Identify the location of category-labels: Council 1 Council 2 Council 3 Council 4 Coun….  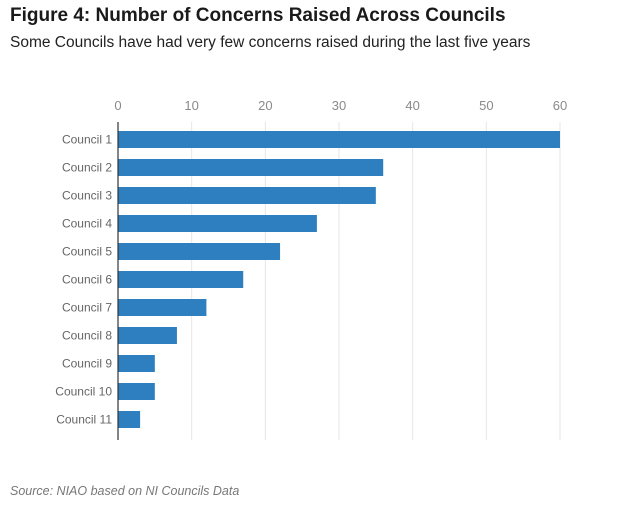
(83, 280).